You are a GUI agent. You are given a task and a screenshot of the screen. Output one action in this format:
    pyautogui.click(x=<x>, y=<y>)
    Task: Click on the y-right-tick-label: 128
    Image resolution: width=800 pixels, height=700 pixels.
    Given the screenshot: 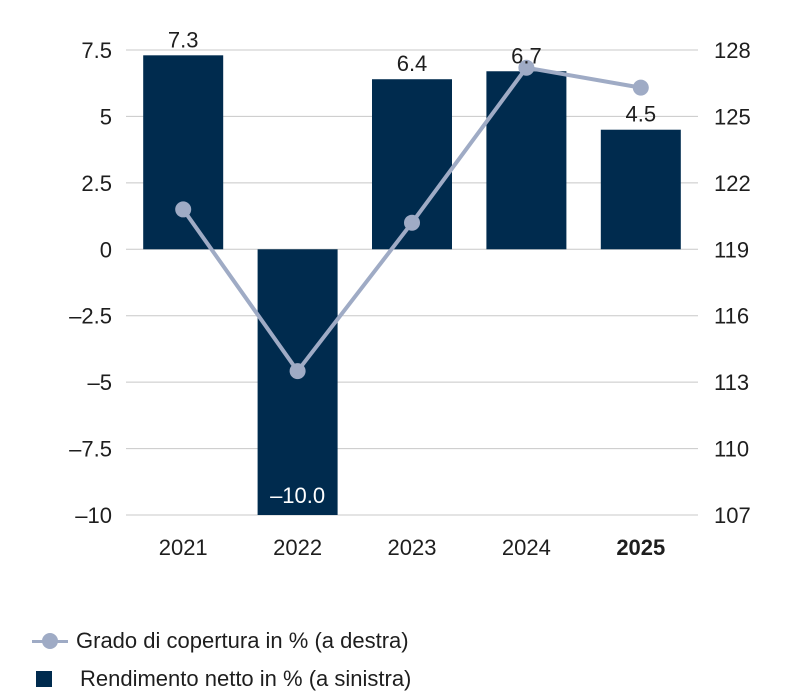 What is the action you would take?
    pyautogui.click(x=732, y=50)
    